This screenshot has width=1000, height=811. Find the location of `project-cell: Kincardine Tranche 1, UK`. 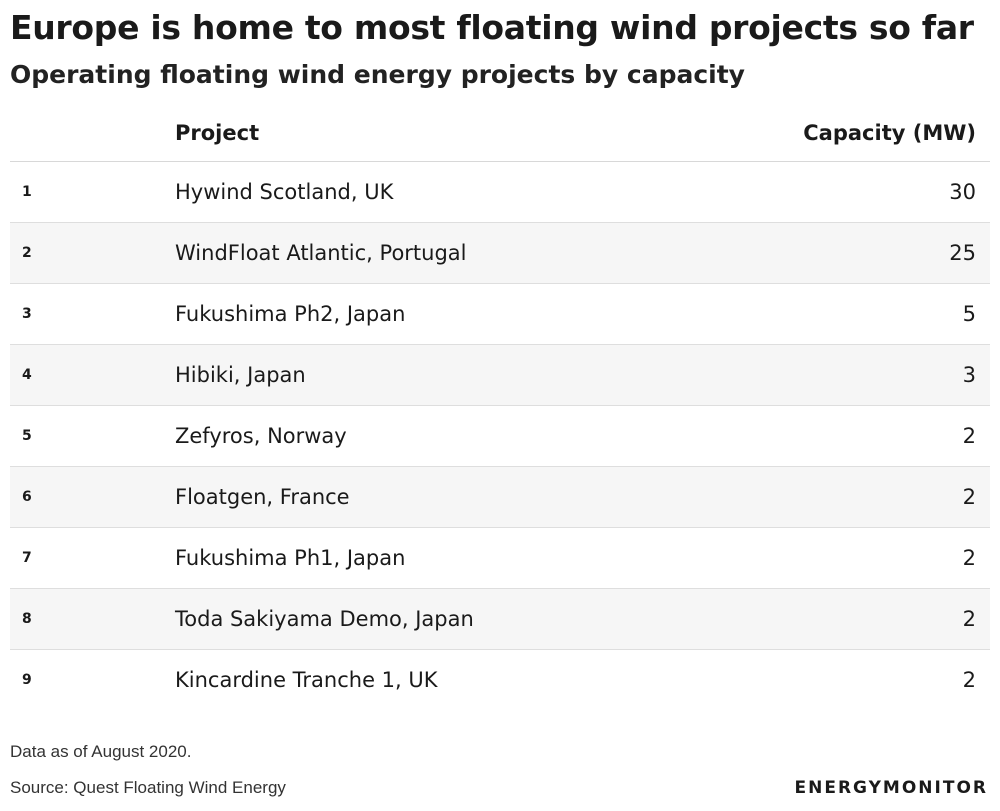

project-cell: Kincardine Tranche 1, UK is located at coordinates (442, 679).